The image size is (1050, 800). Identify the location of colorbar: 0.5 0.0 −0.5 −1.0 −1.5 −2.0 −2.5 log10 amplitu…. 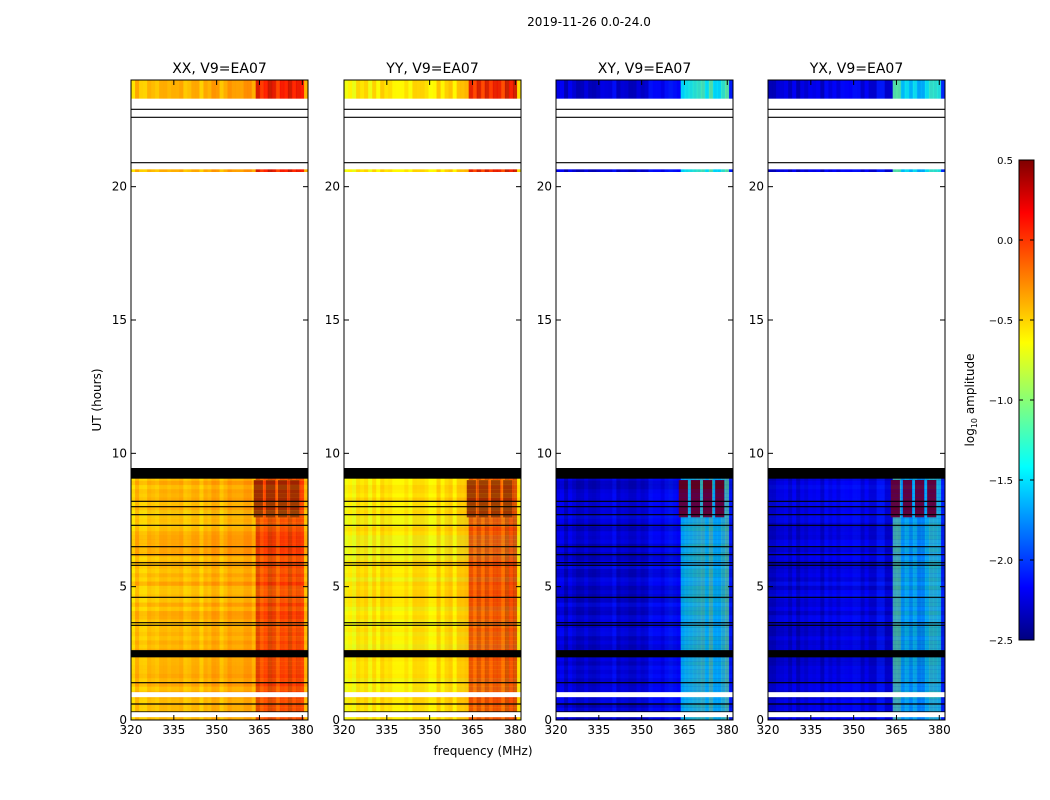
(999, 401).